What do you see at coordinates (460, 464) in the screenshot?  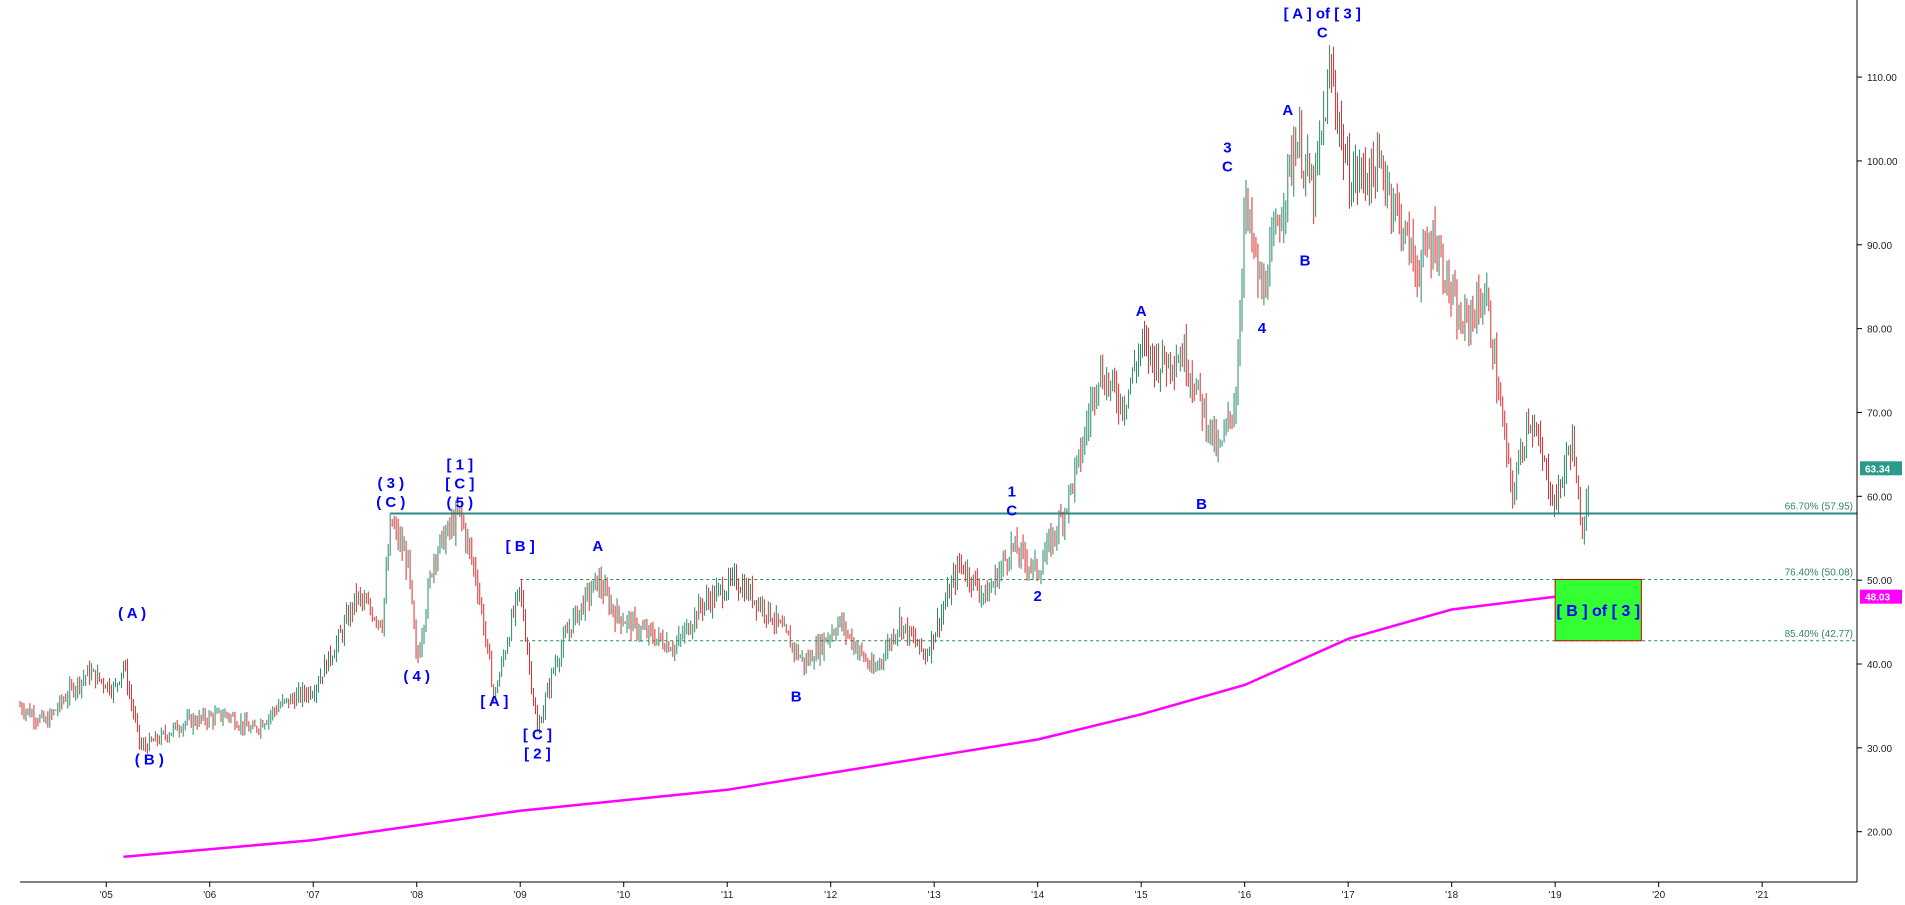 I see `wave-label: [ 1 ]` at bounding box center [460, 464].